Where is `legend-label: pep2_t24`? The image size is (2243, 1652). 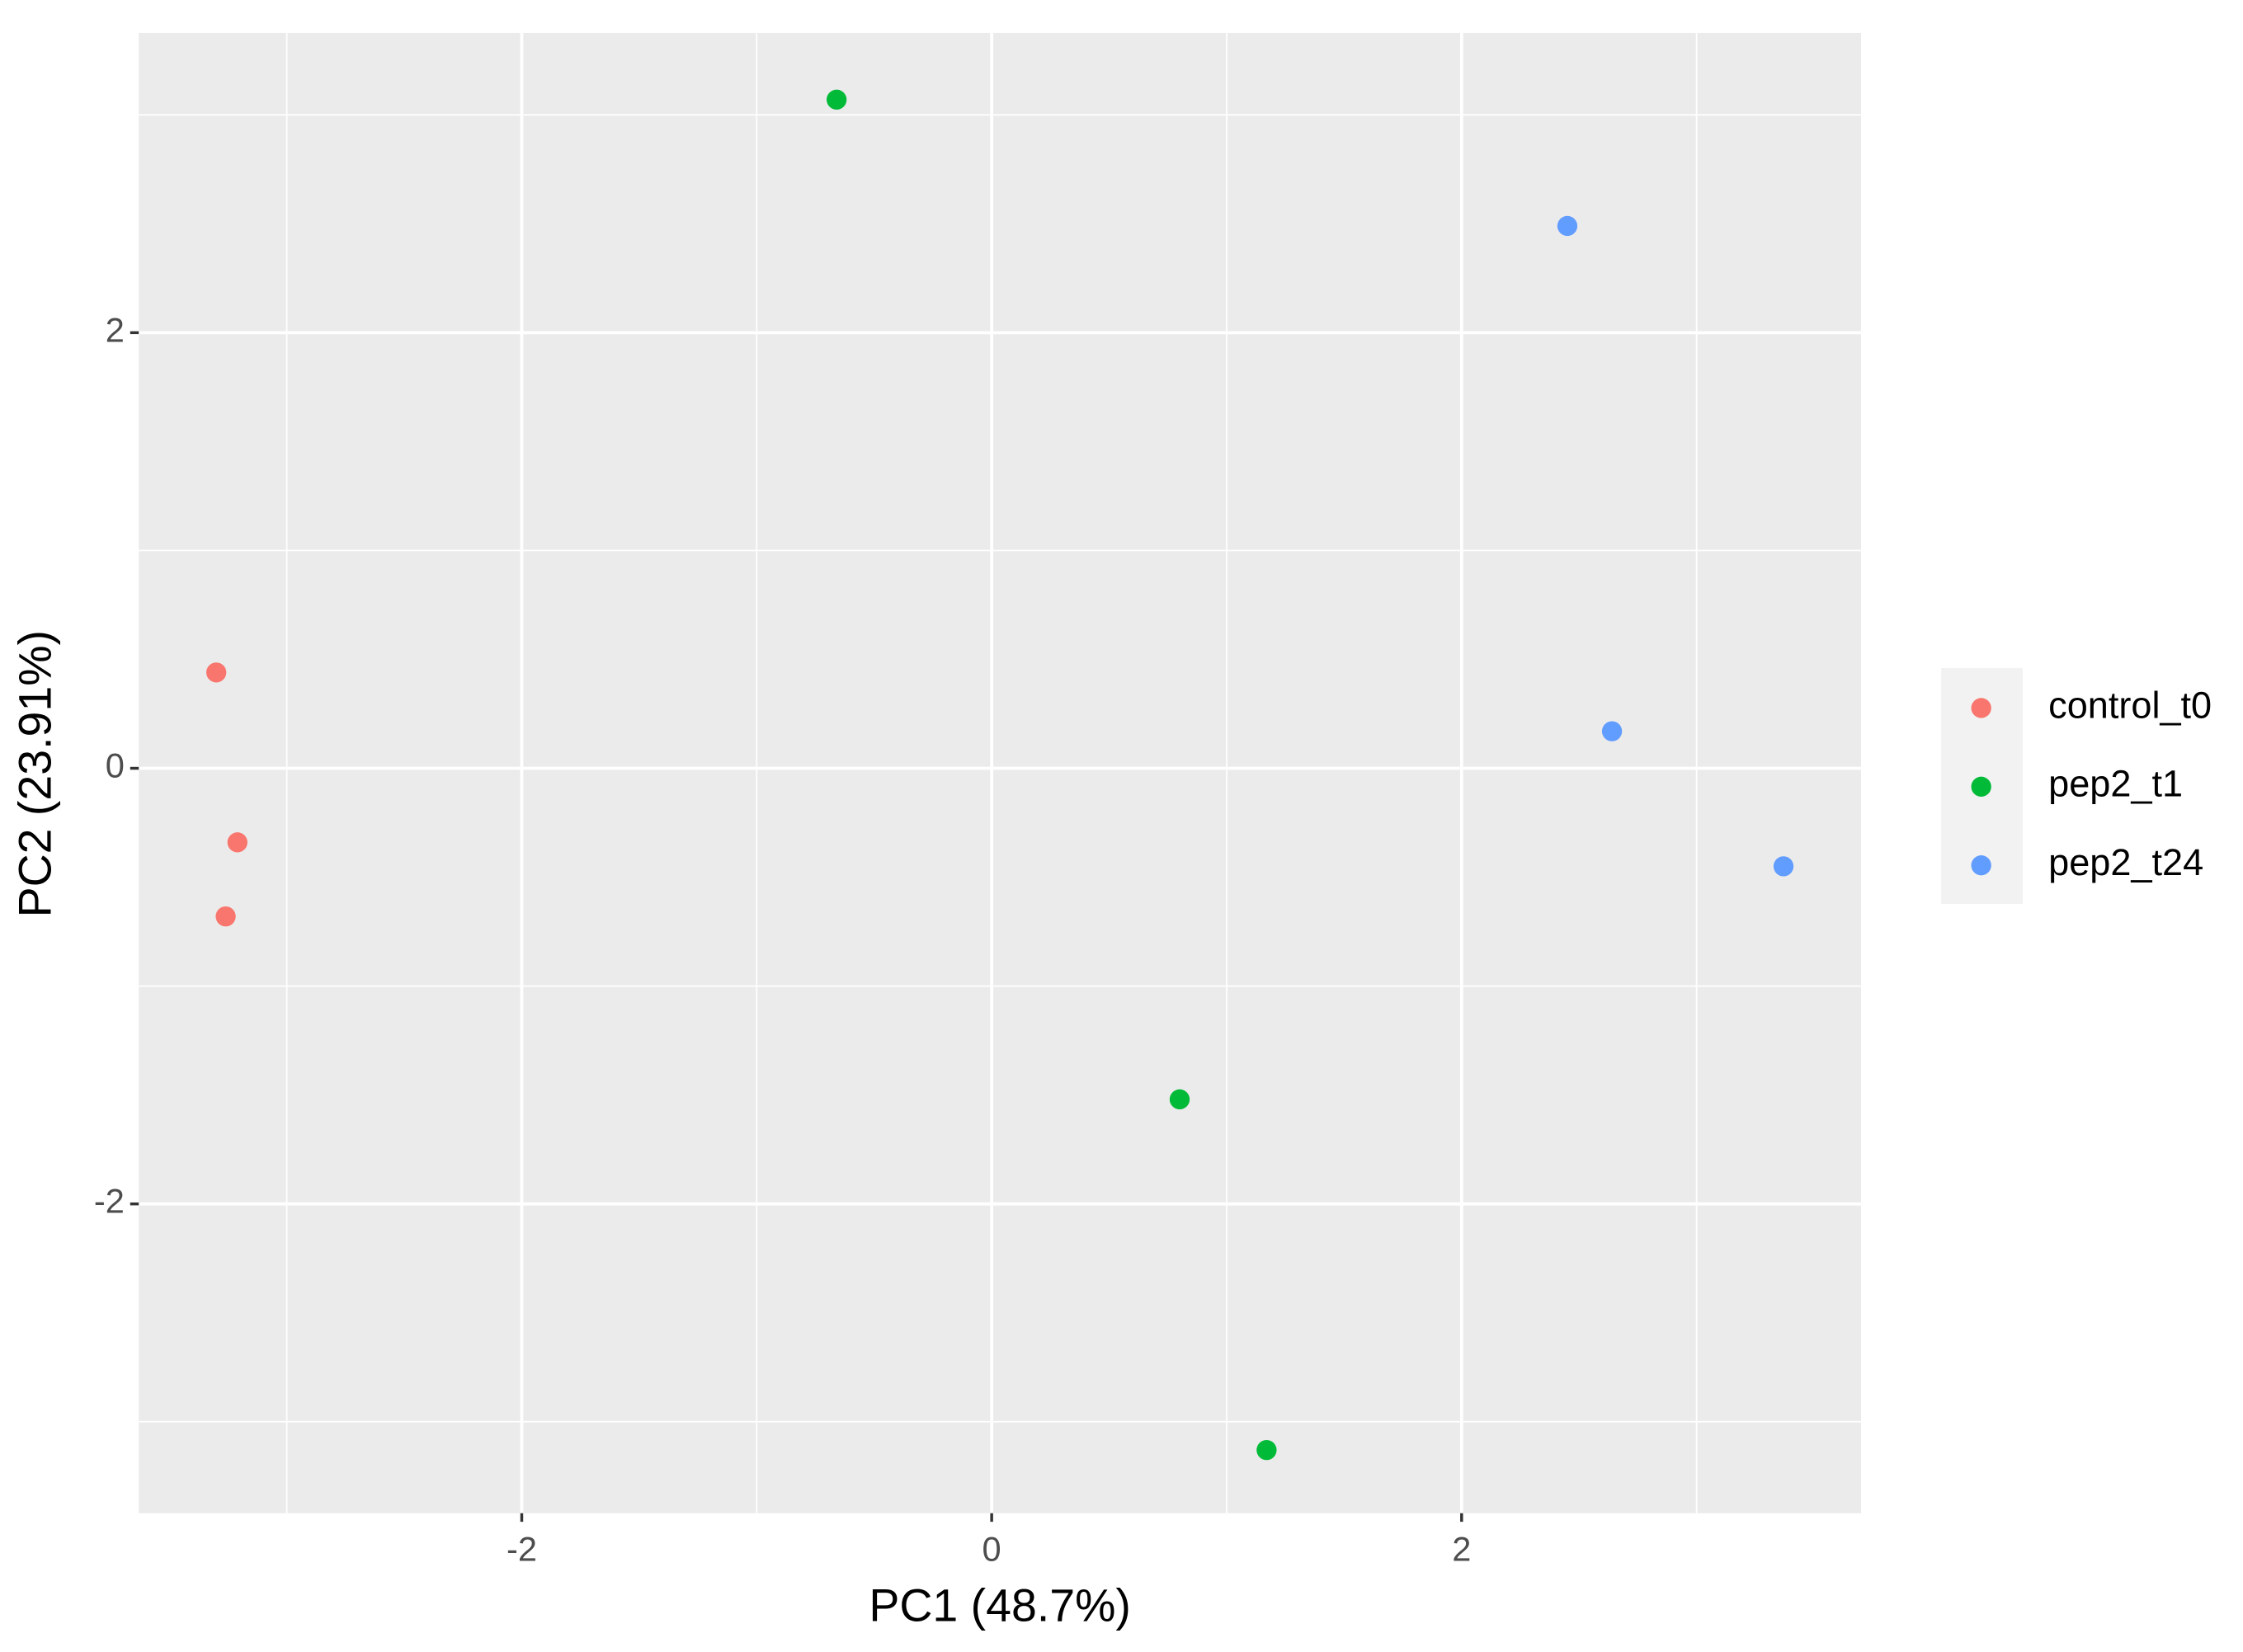
legend-label: pep2_t24 is located at coordinates (2125, 862).